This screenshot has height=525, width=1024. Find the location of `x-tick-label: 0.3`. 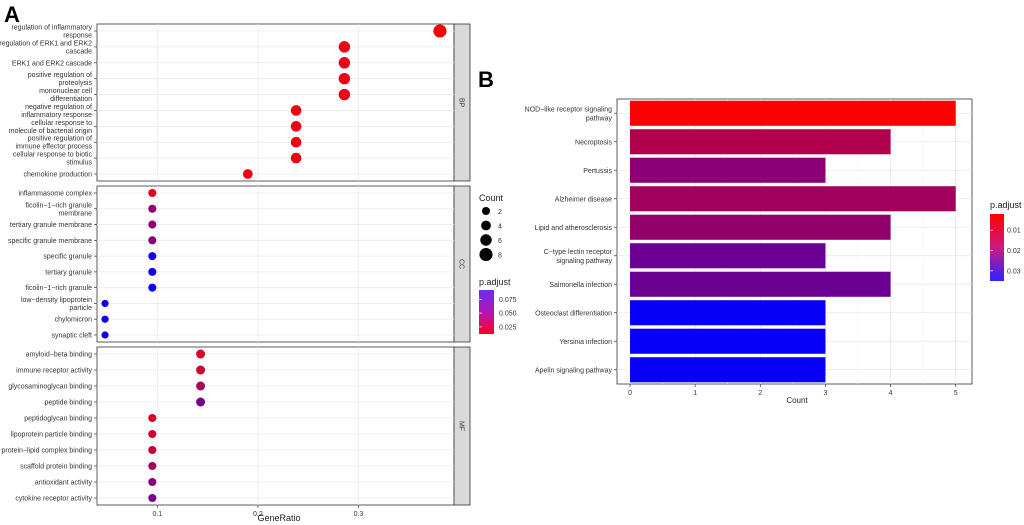

x-tick-label: 0.3 is located at coordinates (359, 514).